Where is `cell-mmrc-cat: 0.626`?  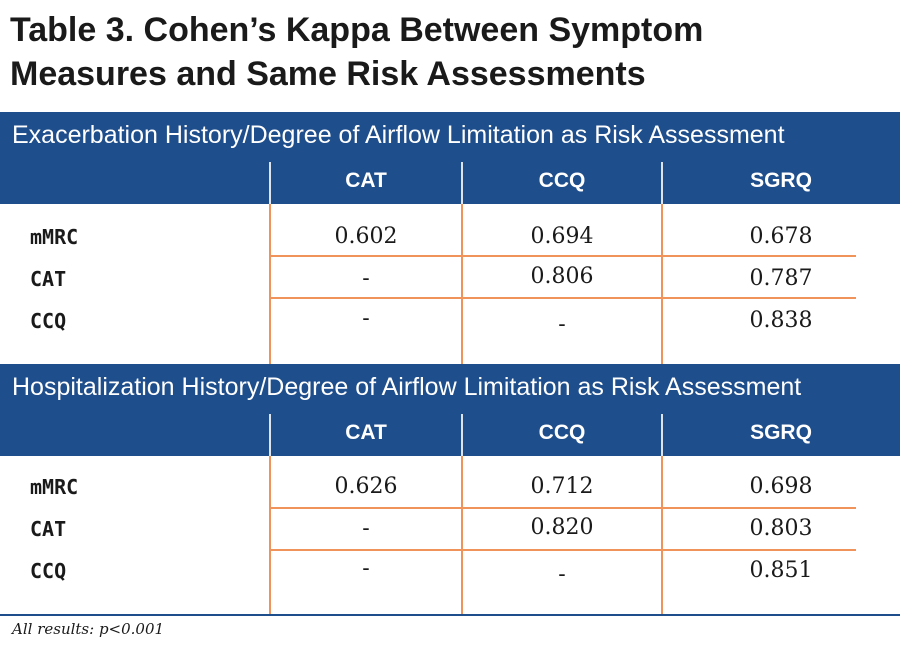
cell-mmrc-cat: 0.626 is located at coordinates (366, 486).